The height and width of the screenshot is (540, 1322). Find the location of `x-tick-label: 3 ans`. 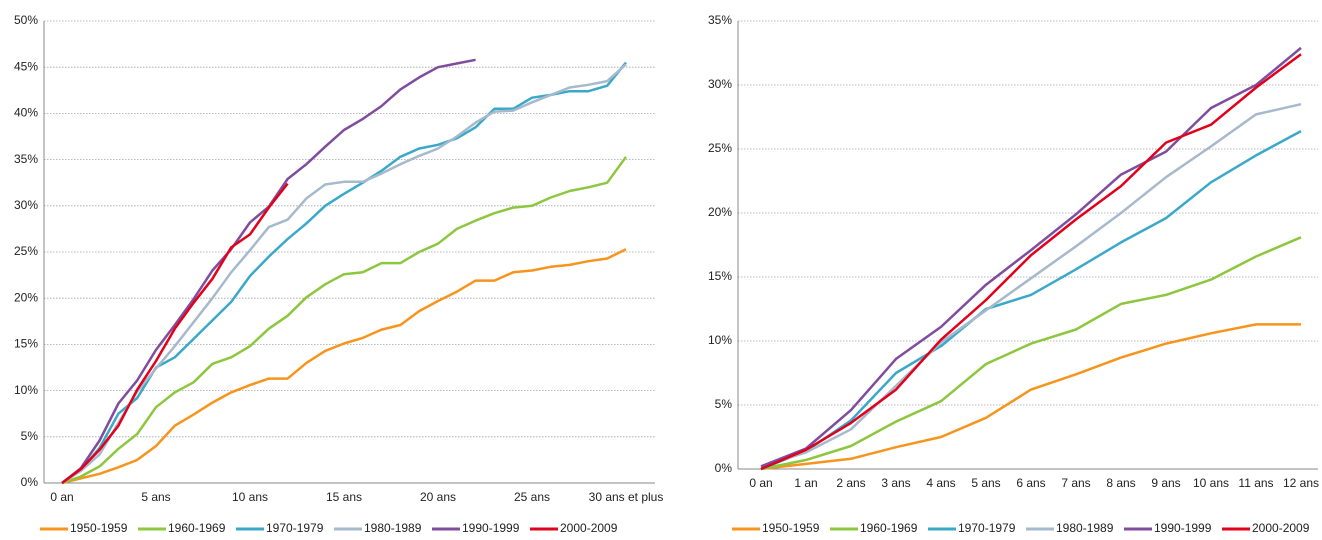

x-tick-label: 3 ans is located at coordinates (895, 483).